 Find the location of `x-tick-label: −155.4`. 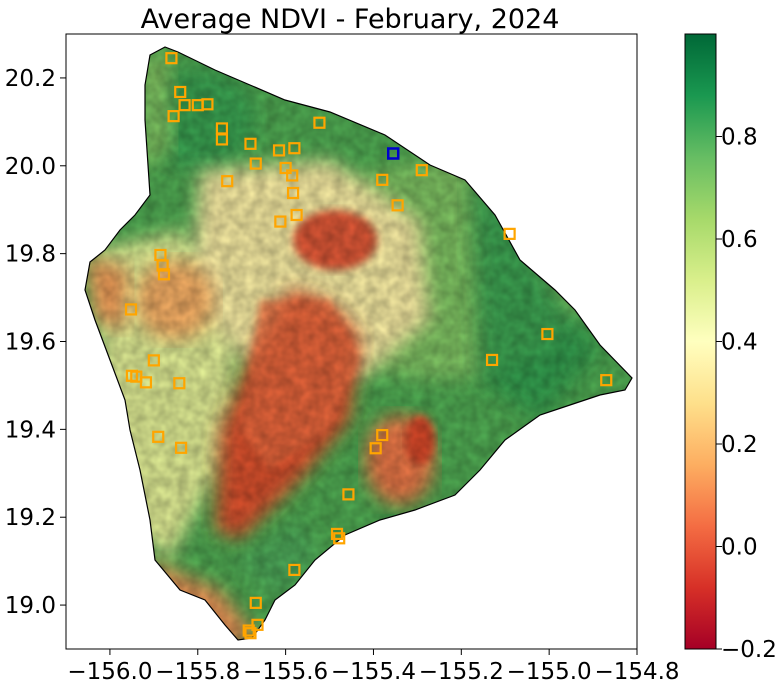

x-tick-label: −155.4 is located at coordinates (373, 672).